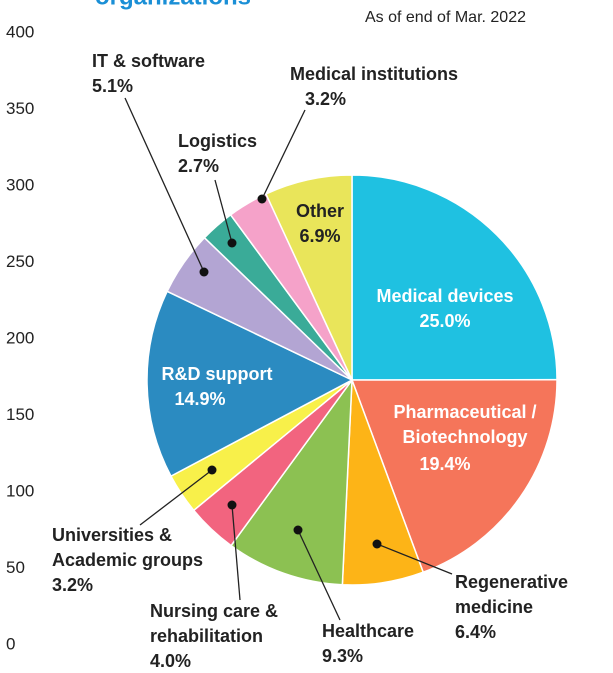  Describe the element at coordinates (173, 5) in the screenshot. I see `chart-title: organizations` at that location.